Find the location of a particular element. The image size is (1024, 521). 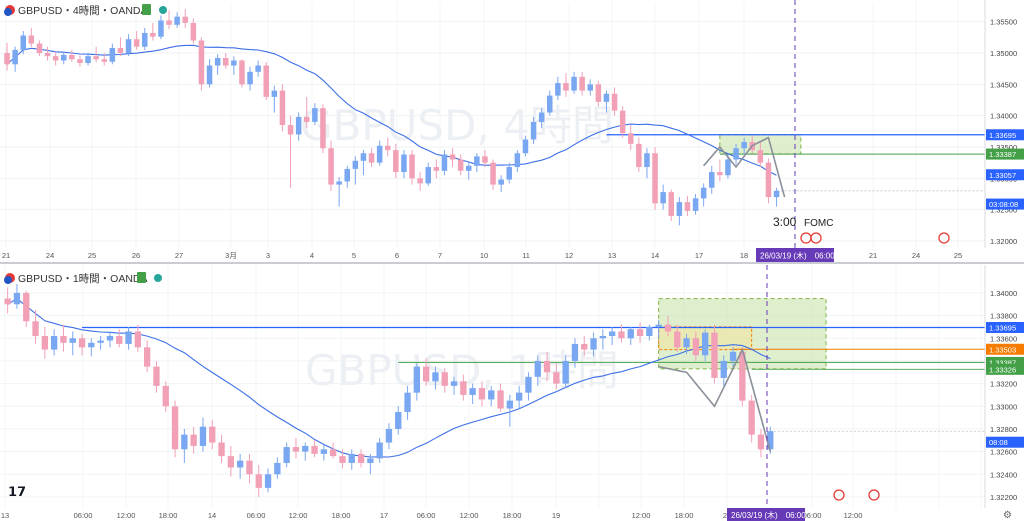

panel-4h-time-axis is located at coordinates (492, 255).